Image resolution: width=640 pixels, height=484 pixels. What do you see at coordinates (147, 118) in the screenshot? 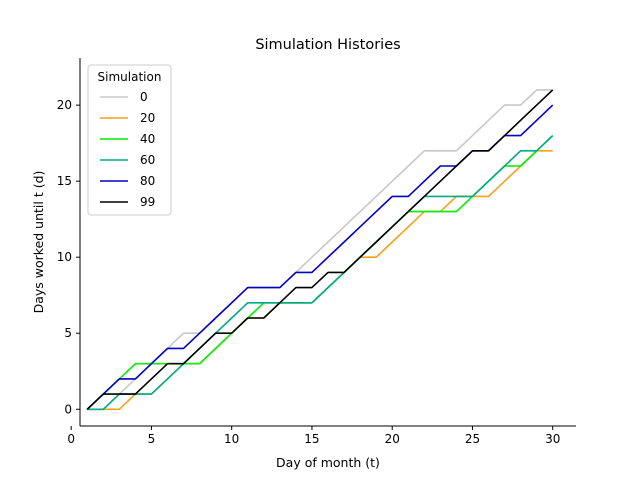
I see `legend-label-20: 20` at bounding box center [147, 118].